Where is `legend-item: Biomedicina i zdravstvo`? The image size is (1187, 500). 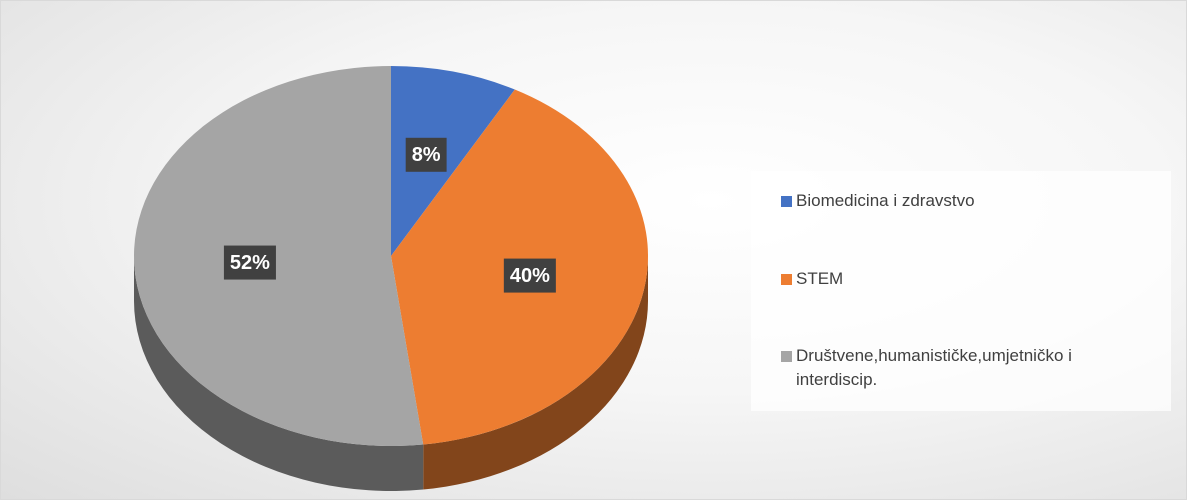 legend-item: Biomedicina i zdravstvo is located at coordinates (976, 201).